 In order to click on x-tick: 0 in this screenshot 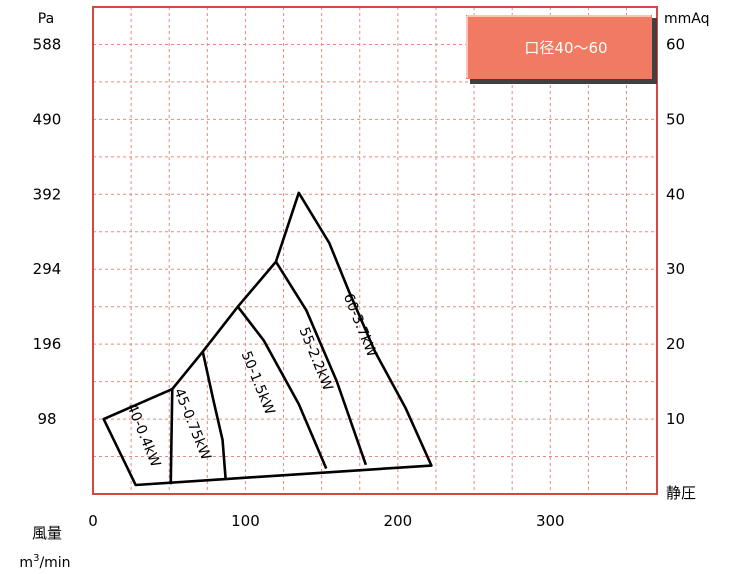, I will do `click(93, 521)`.